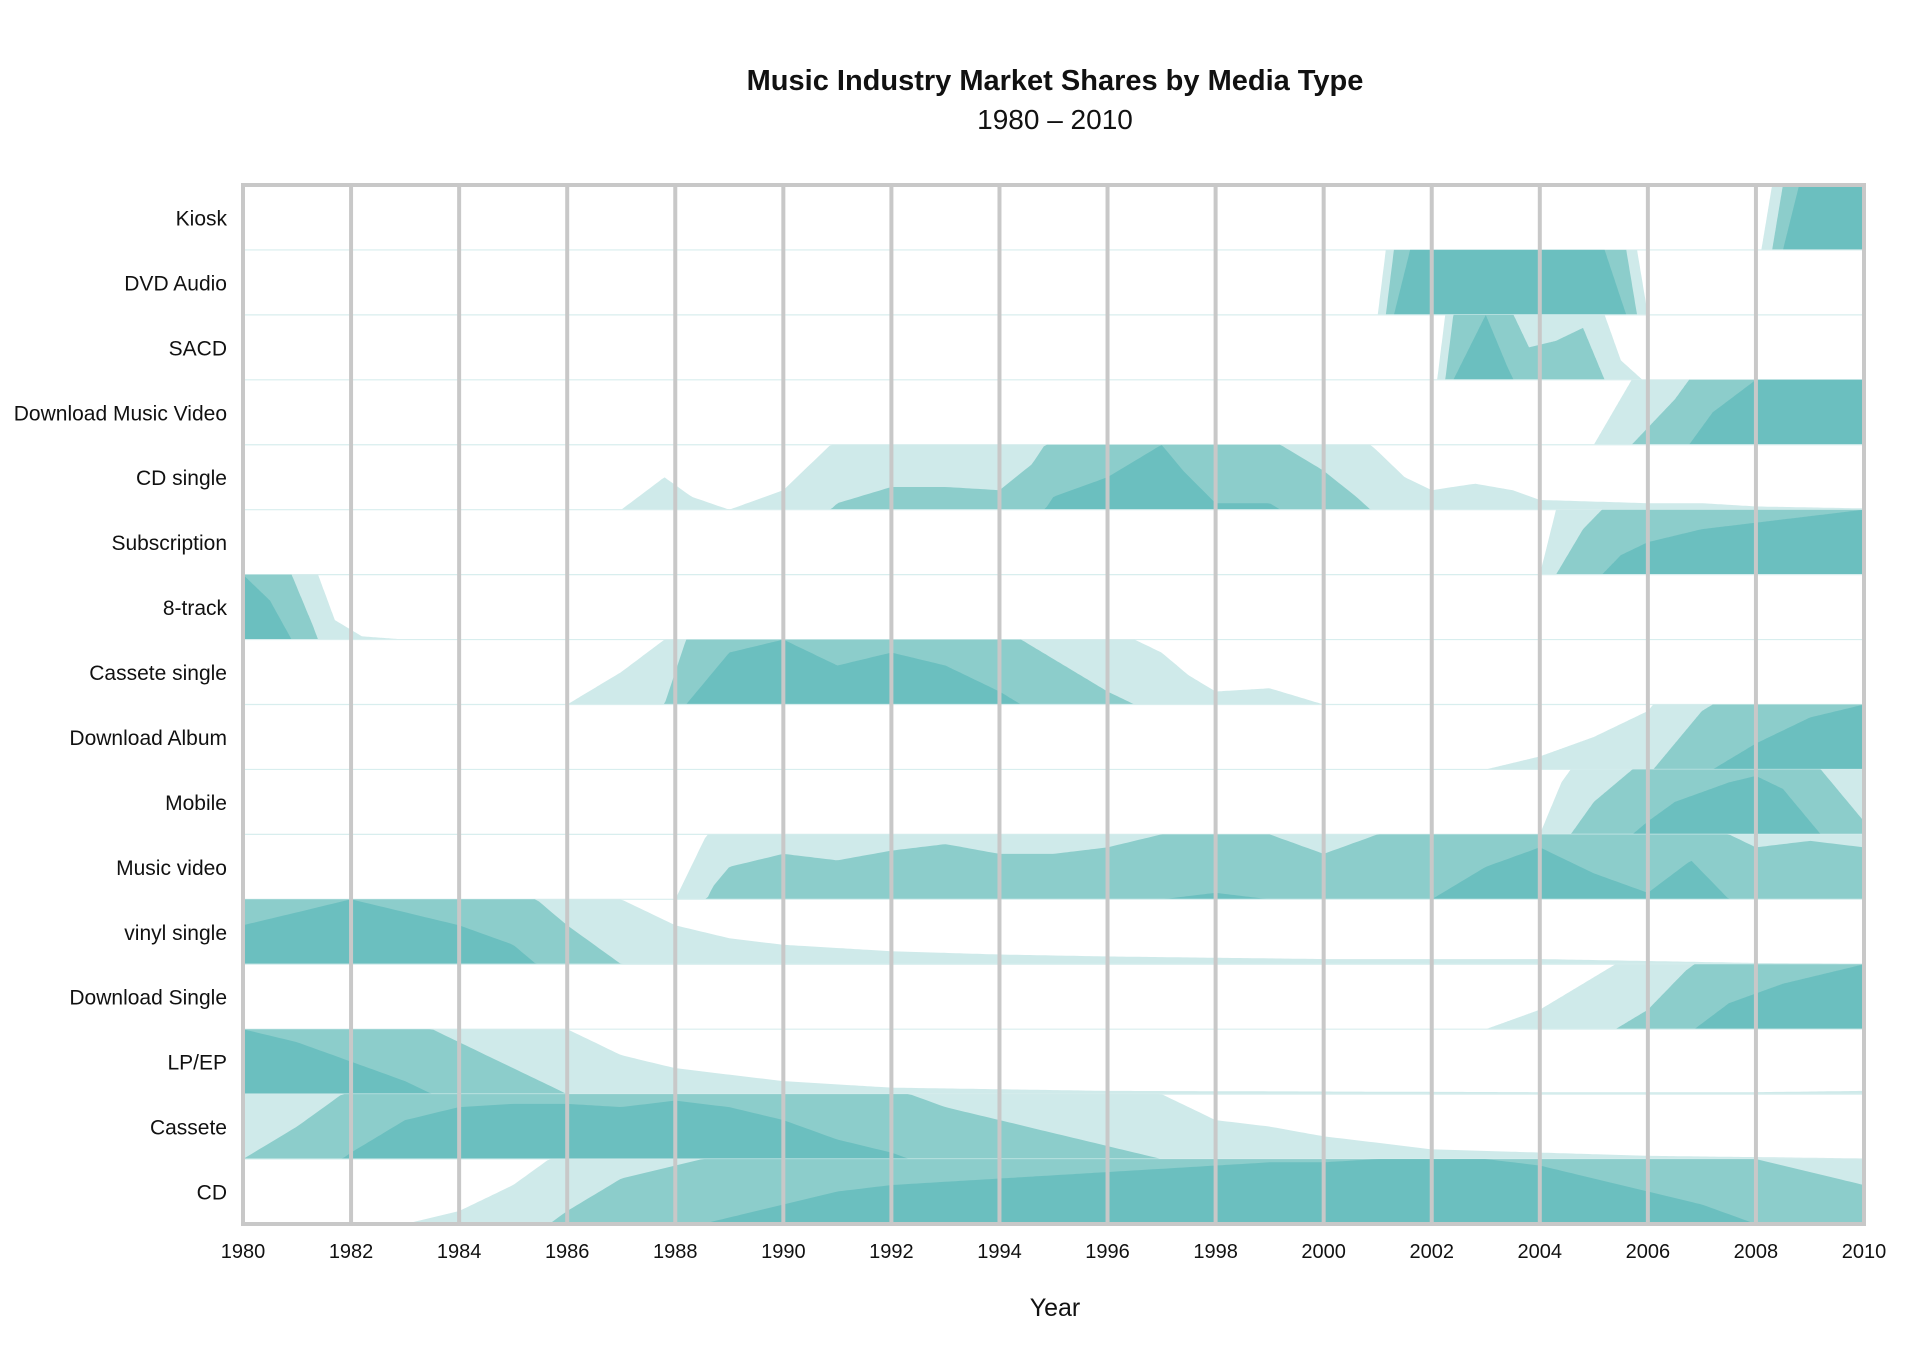 Image resolution: width=1920 pixels, height=1351 pixels. Describe the element at coordinates (783, 1252) in the screenshot. I see `x-tick-1990: 1990` at that location.